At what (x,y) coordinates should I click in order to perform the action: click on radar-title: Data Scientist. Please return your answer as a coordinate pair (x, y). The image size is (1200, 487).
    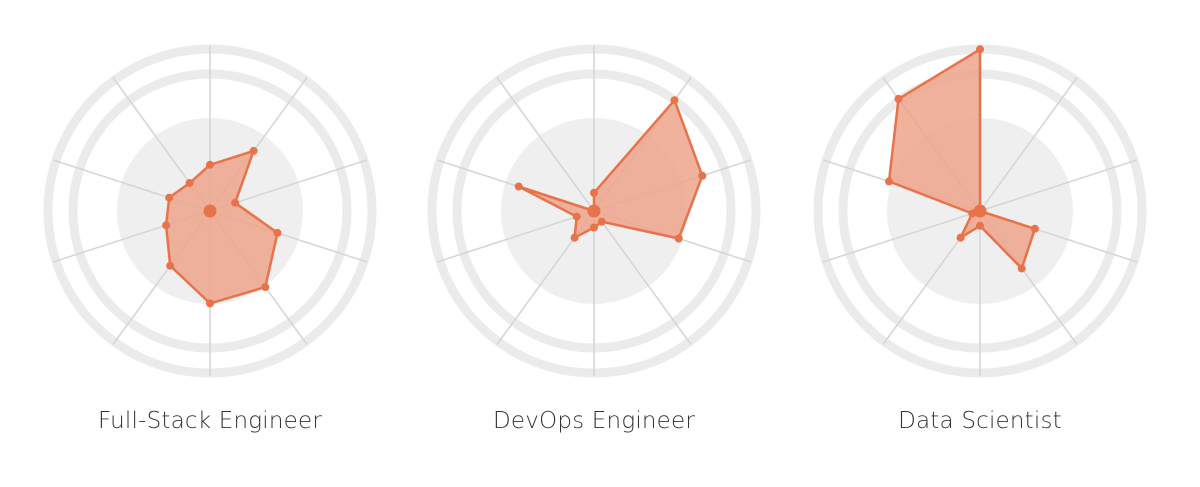
    Looking at the image, I should click on (980, 421).